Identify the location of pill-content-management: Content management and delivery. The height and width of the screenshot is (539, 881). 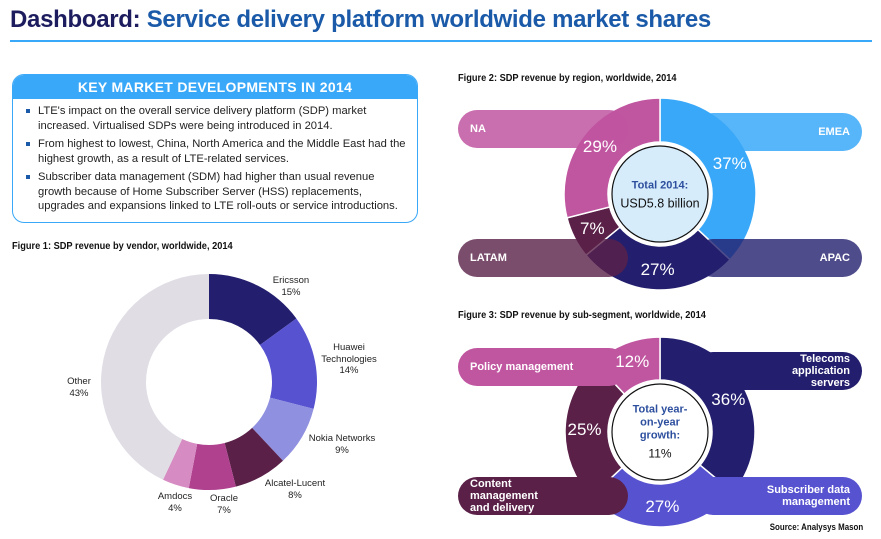
(543, 496).